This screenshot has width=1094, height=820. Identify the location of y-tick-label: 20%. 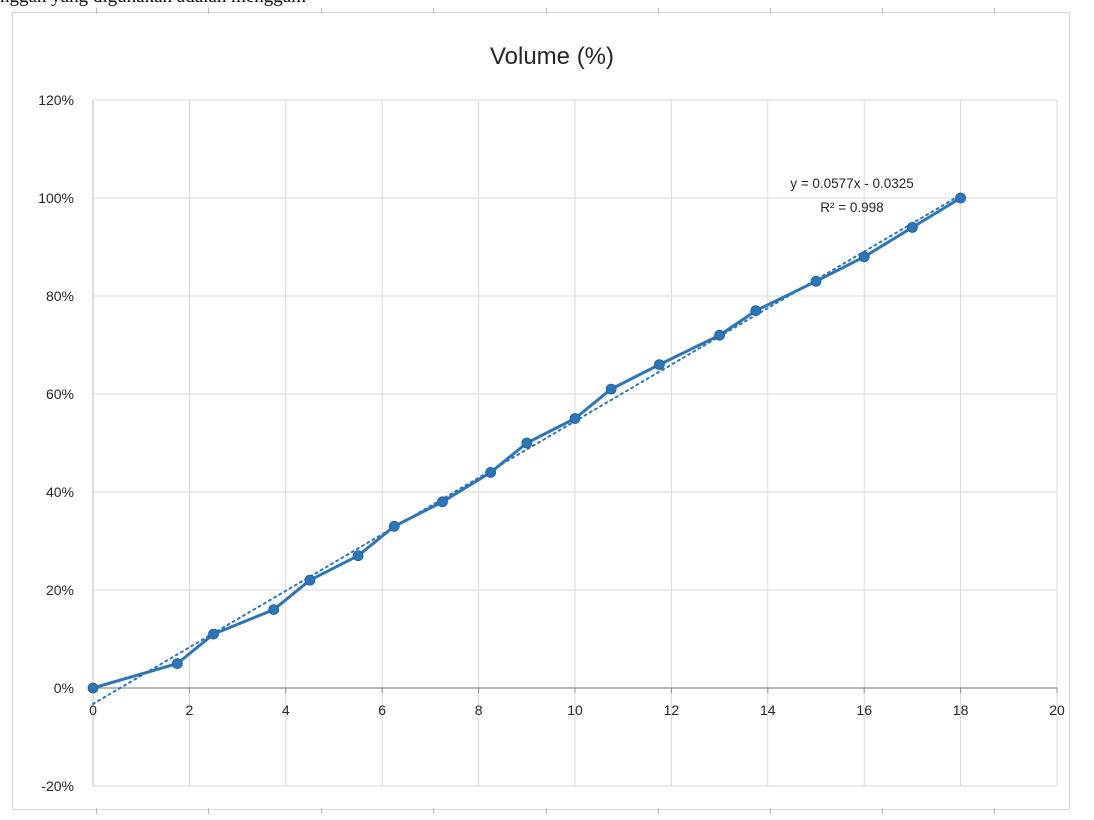
(60, 590).